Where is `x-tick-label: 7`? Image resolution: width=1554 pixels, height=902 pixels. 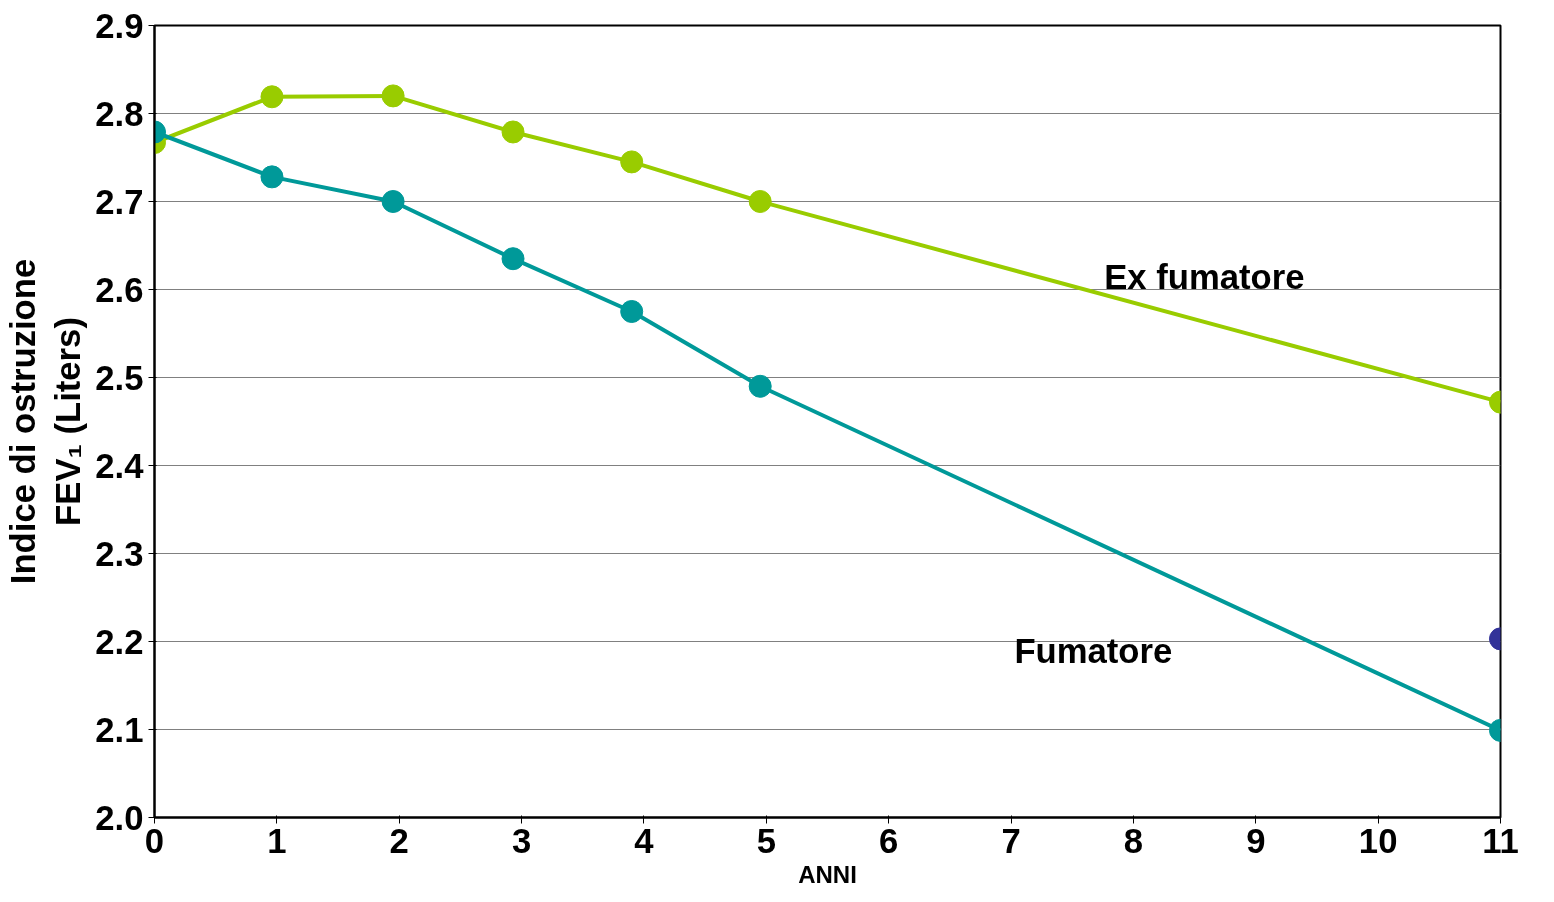
x-tick-label: 7 is located at coordinates (1011, 840).